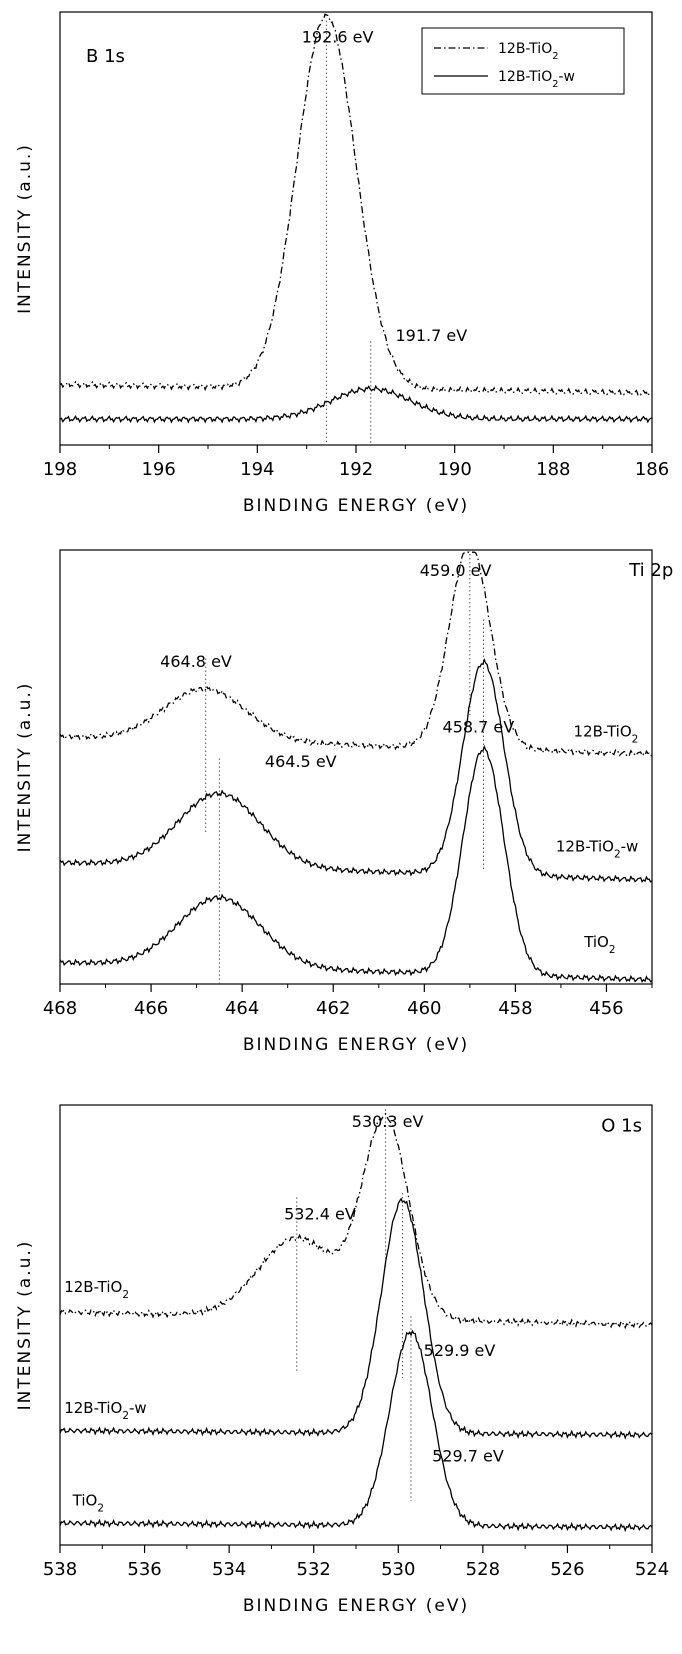 The image size is (682, 1654). Describe the element at coordinates (158, 469) in the screenshot. I see `x-tick-label: 196` at that location.